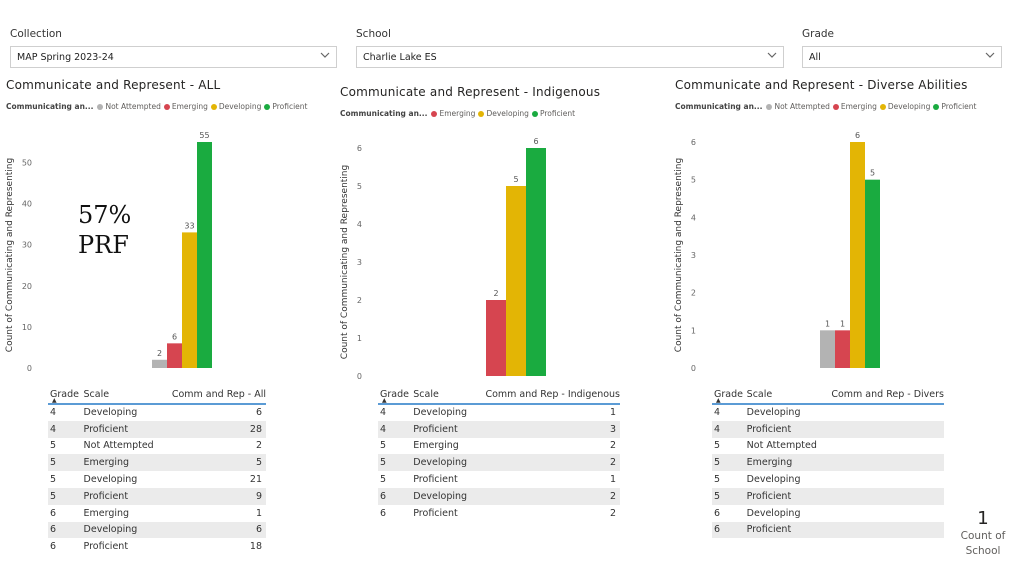 The width and height of the screenshot is (1024, 576). I want to click on chevron-down-icon, so click(325, 55).